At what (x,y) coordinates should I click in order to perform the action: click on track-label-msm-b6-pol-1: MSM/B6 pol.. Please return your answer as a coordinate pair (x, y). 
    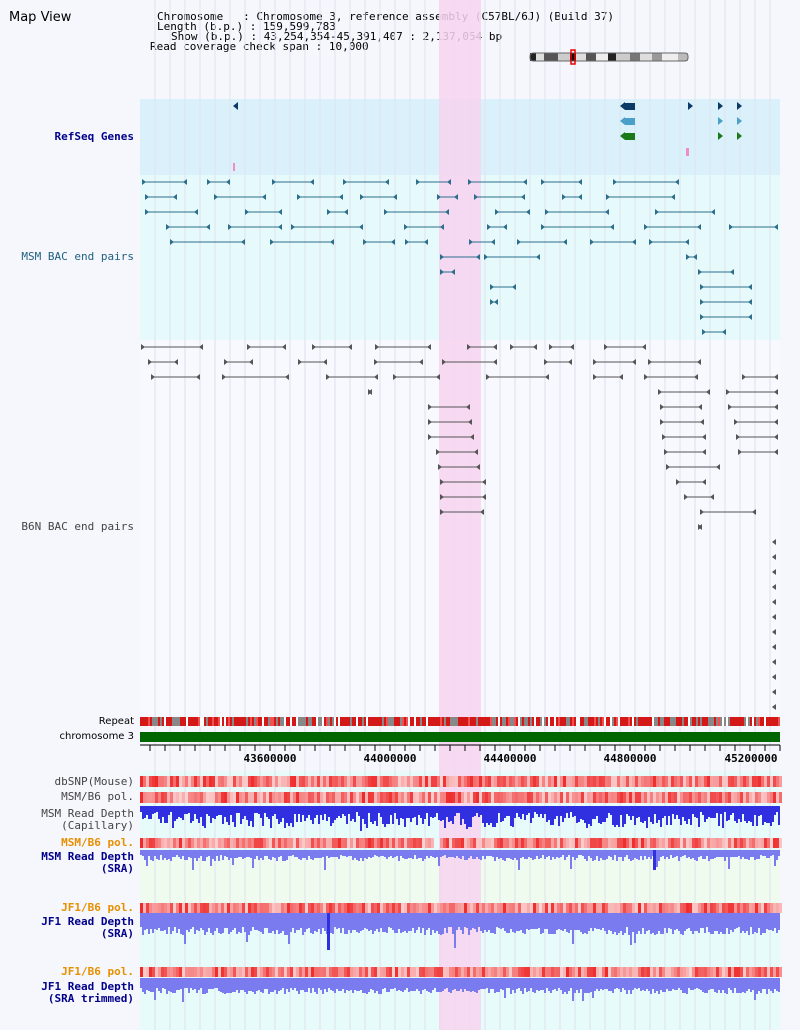
    Looking at the image, I should click on (97, 796).